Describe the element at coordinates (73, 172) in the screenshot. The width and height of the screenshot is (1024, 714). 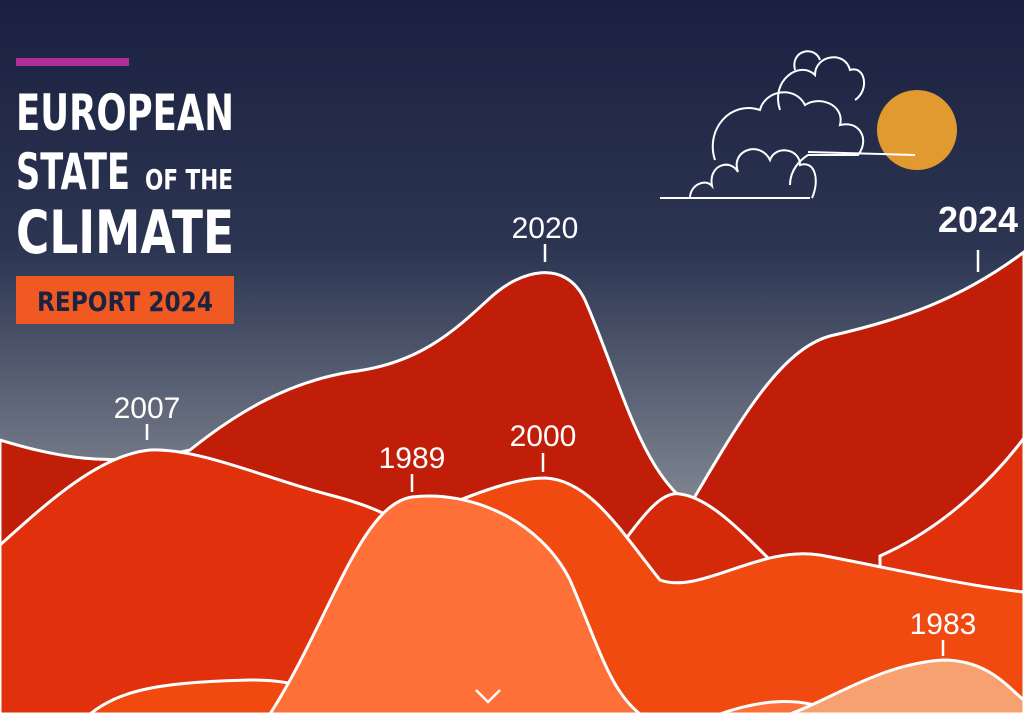
I see `title-line: STATE` at that location.